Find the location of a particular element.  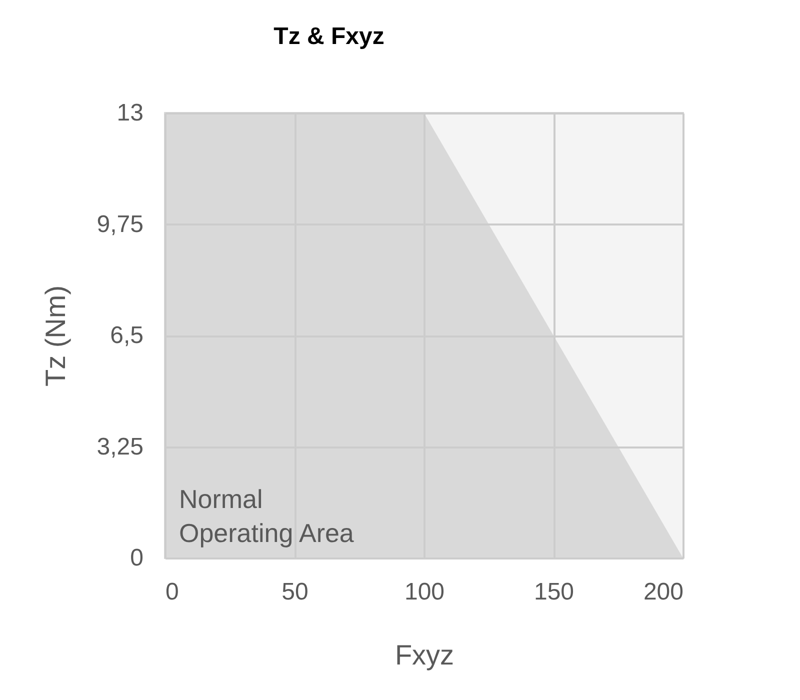

x-tick-label: 150 is located at coordinates (554, 592).